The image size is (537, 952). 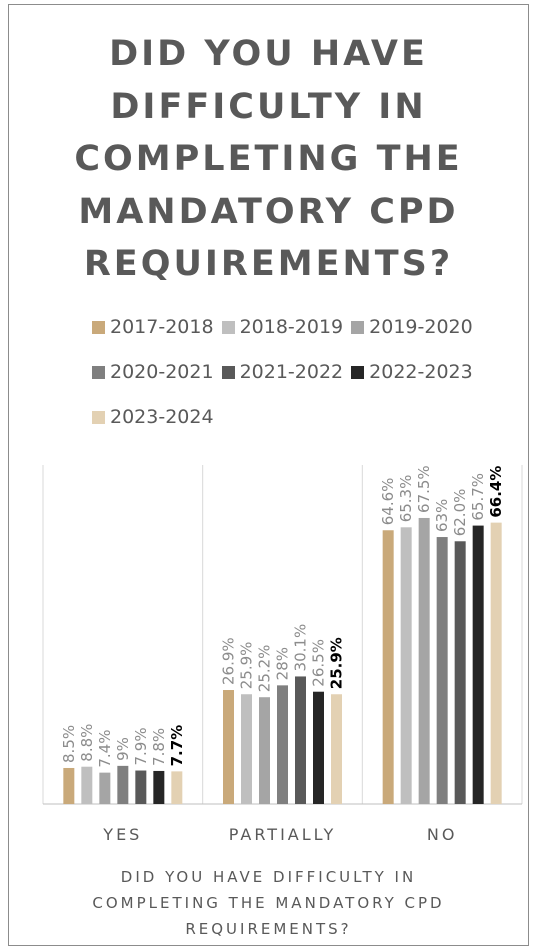 I want to click on value-label: 7.9%, so click(x=141, y=746).